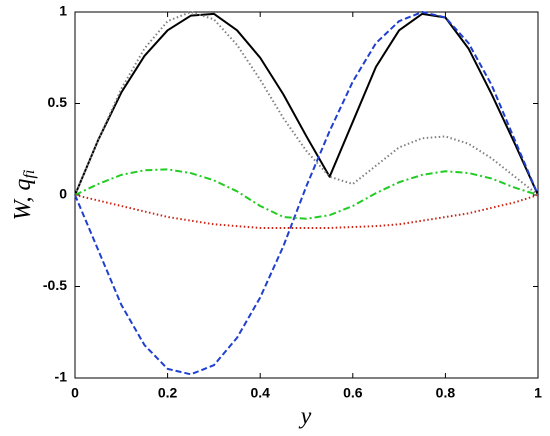  I want to click on x-tick-label: 0, so click(75, 393).